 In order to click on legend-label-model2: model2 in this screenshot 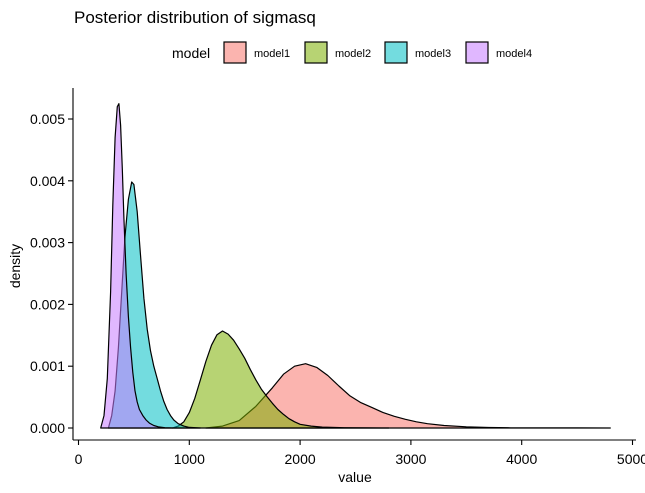, I will do `click(353, 54)`.